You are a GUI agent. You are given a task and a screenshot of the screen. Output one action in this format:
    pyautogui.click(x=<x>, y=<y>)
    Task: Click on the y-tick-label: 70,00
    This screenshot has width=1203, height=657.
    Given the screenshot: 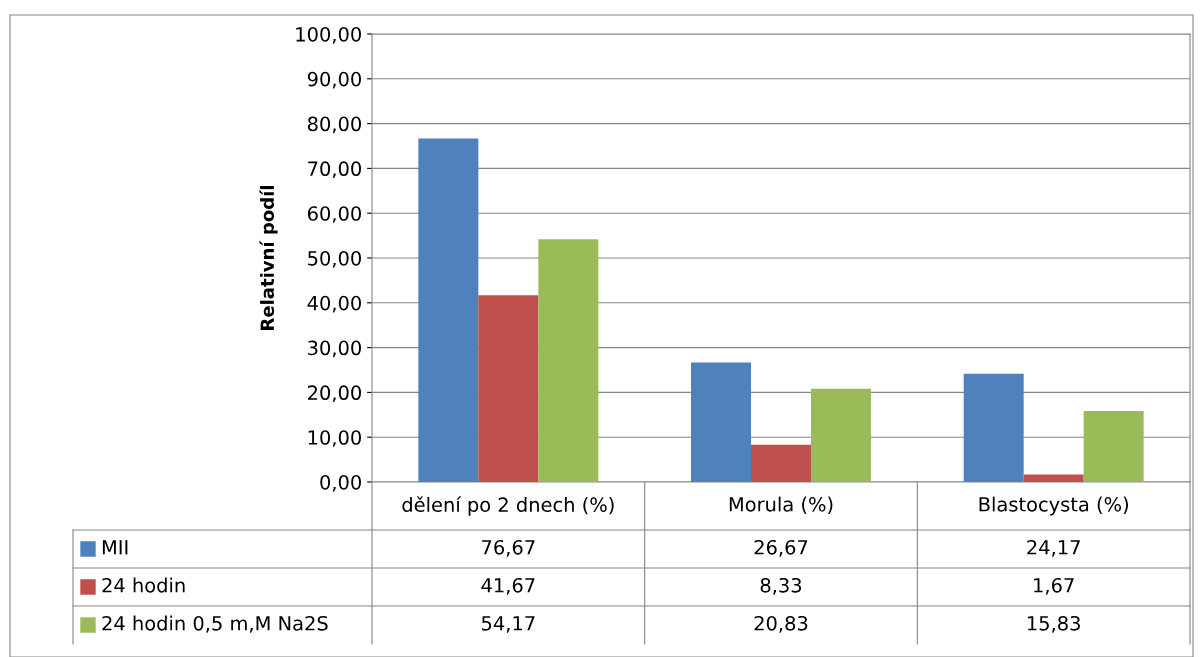 What is the action you would take?
    pyautogui.click(x=334, y=170)
    